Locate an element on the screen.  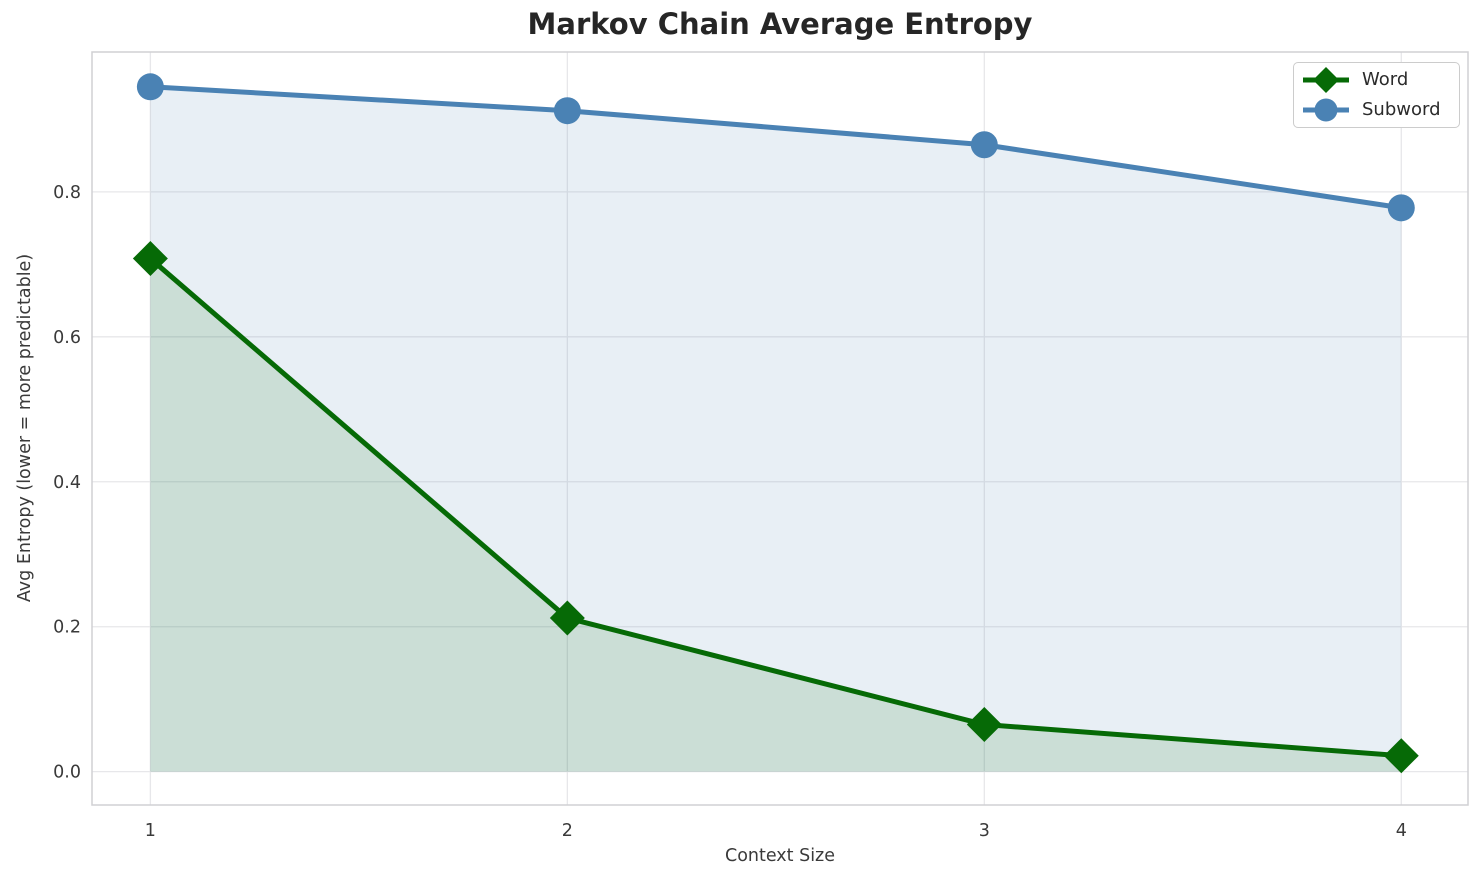
svg-text: 0.8 is located at coordinates (67, 193).